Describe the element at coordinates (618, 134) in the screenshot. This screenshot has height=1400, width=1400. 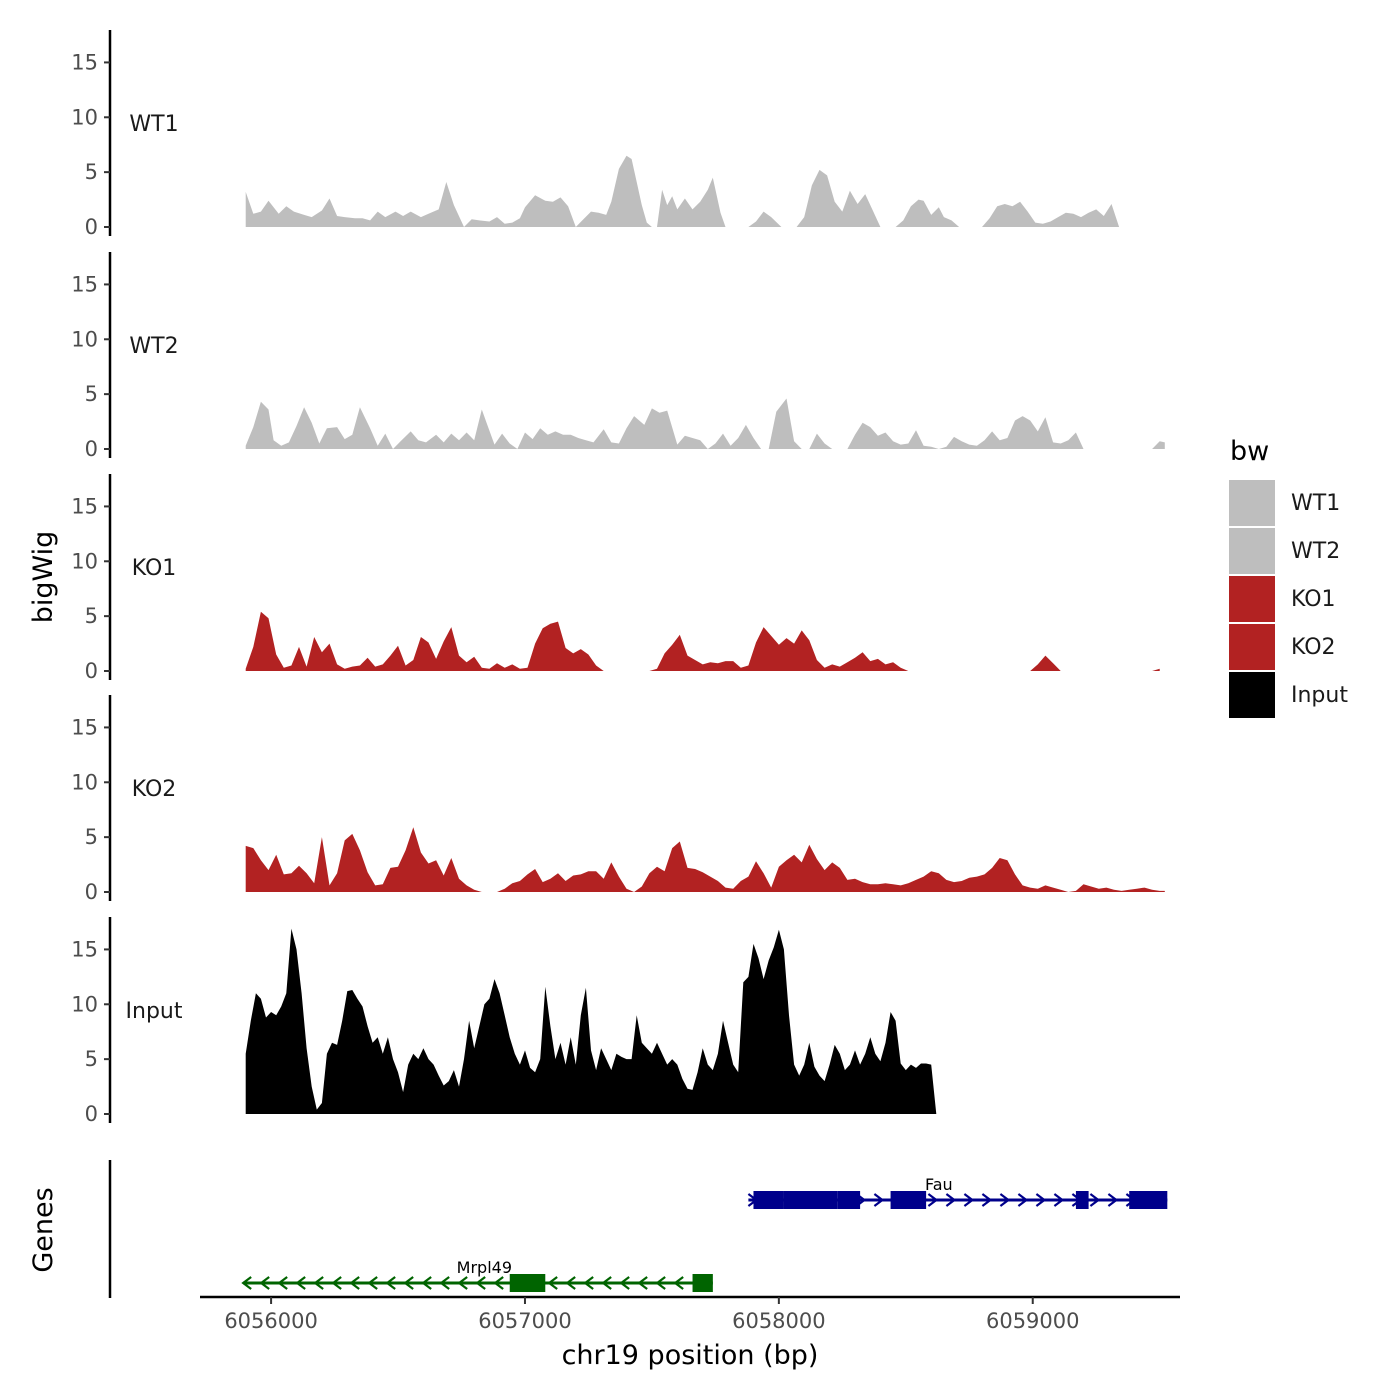
I see `track-wt1: 0 5 10 15 WT1` at that location.